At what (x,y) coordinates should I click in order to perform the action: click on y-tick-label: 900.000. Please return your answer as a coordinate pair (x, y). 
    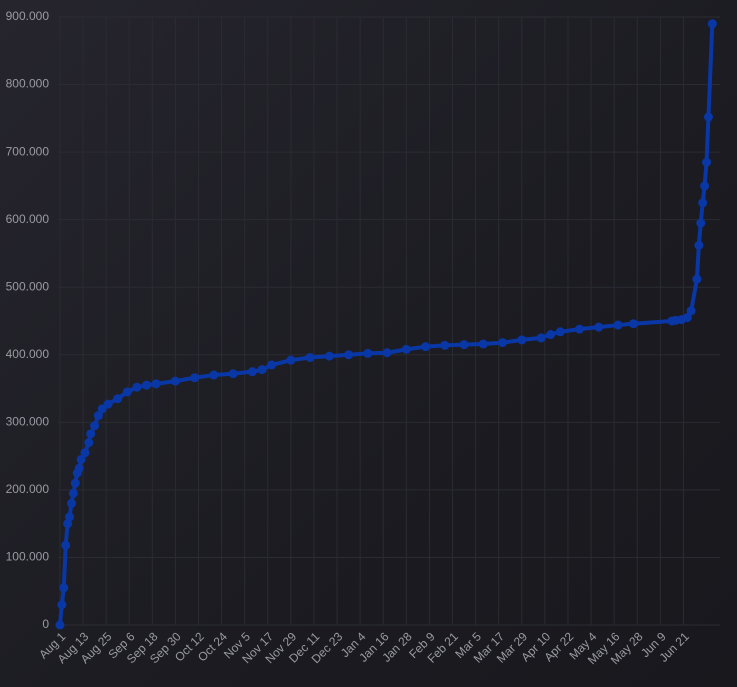
    Looking at the image, I should click on (28, 16).